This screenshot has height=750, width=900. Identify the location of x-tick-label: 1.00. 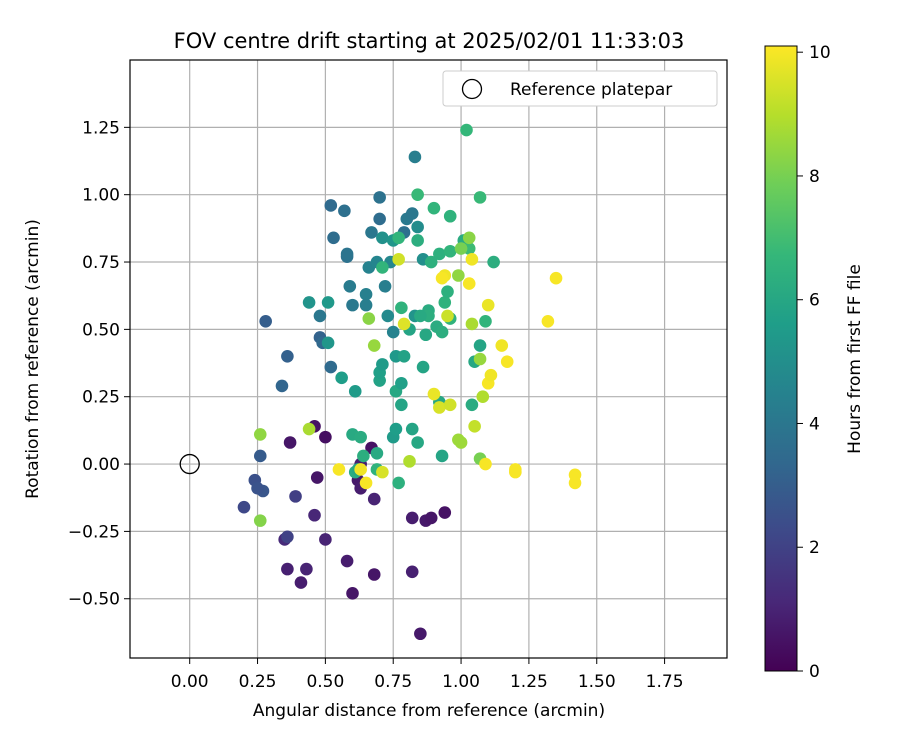
(461, 682).